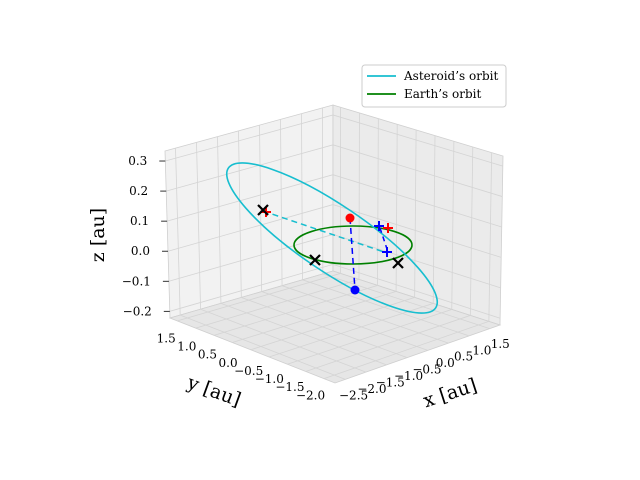 The width and height of the screenshot is (640, 480). I want to click on z-tick-label: −0.2, so click(137, 311).